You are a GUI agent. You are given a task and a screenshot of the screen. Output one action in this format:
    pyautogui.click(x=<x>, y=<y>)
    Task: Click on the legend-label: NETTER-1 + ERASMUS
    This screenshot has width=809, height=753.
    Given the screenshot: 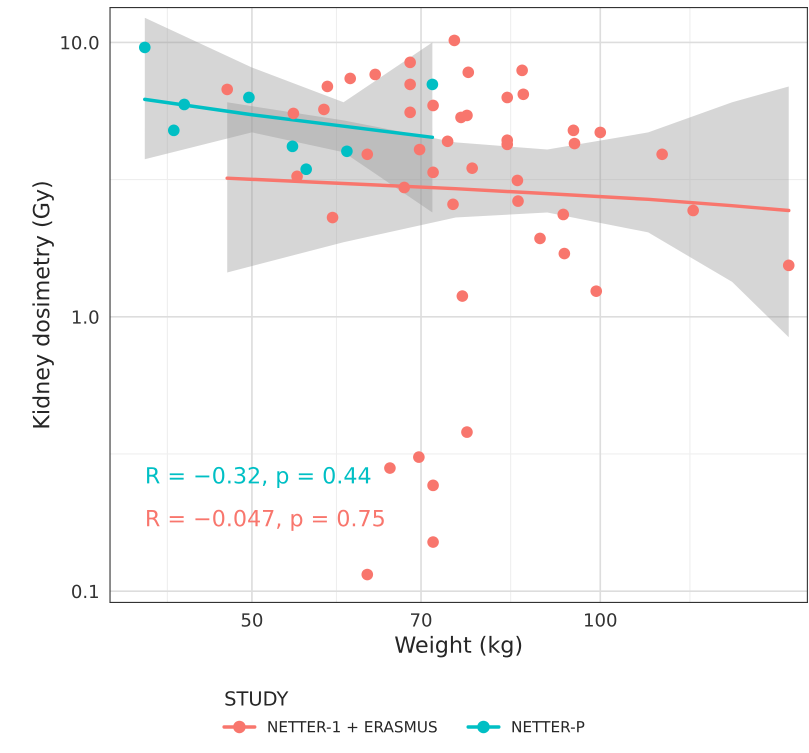 What is the action you would take?
    pyautogui.click(x=352, y=726)
    